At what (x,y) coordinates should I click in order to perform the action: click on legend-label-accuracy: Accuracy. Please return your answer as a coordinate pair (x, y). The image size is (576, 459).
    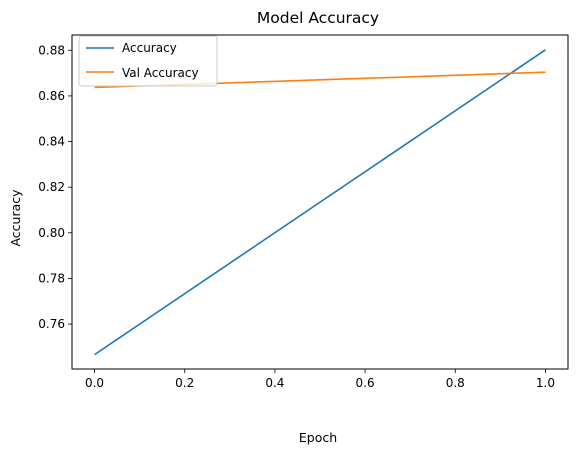
    Looking at the image, I should click on (149, 48).